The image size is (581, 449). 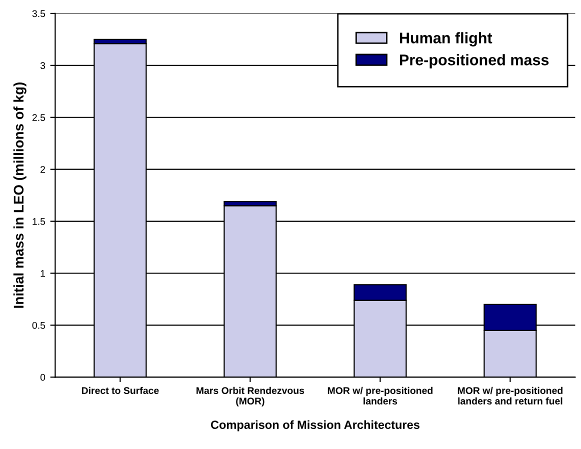 I want to click on legend-label: Pre-positioned mass, so click(x=474, y=61).